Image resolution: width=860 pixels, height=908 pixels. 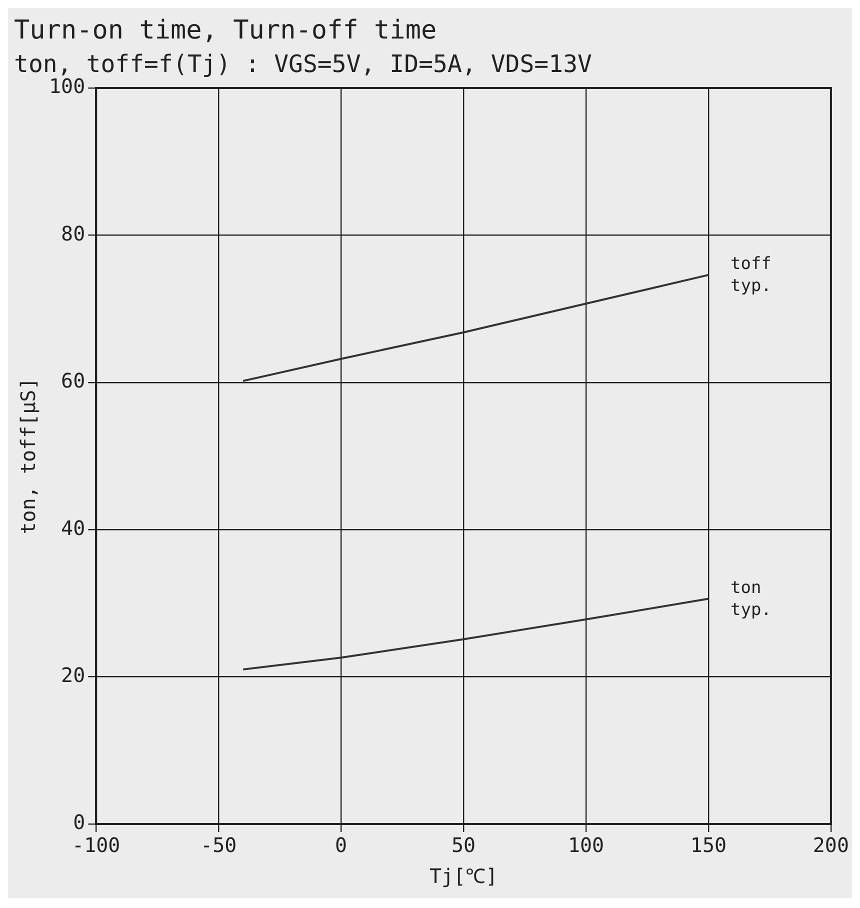 I want to click on y-tick-label: 20, so click(x=73, y=675).